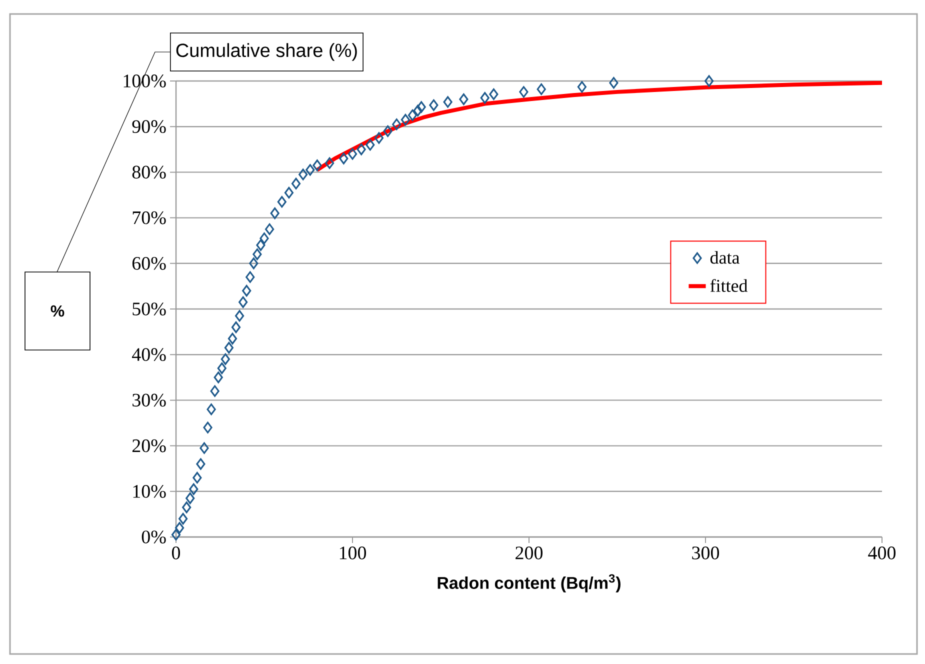 This screenshot has height=664, width=925. Describe the element at coordinates (149, 217) in the screenshot. I see `y-tick-label: 70%` at that location.